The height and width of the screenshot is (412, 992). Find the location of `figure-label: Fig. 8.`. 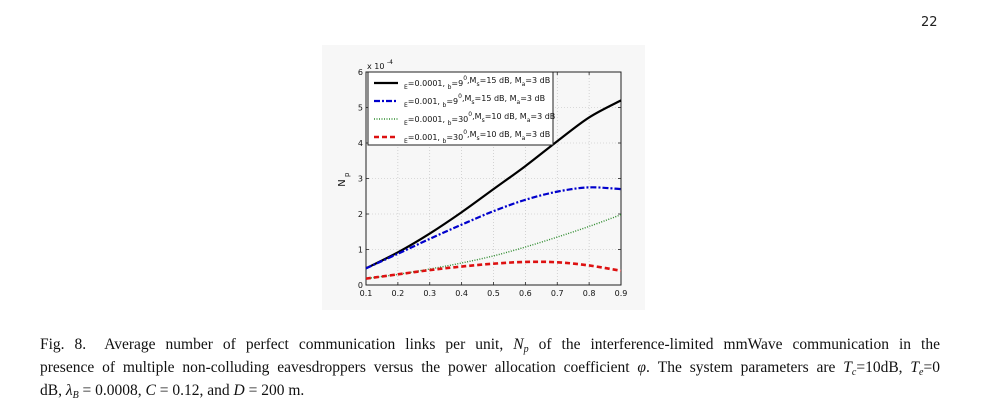

figure-label: Fig. 8. is located at coordinates (63, 344).